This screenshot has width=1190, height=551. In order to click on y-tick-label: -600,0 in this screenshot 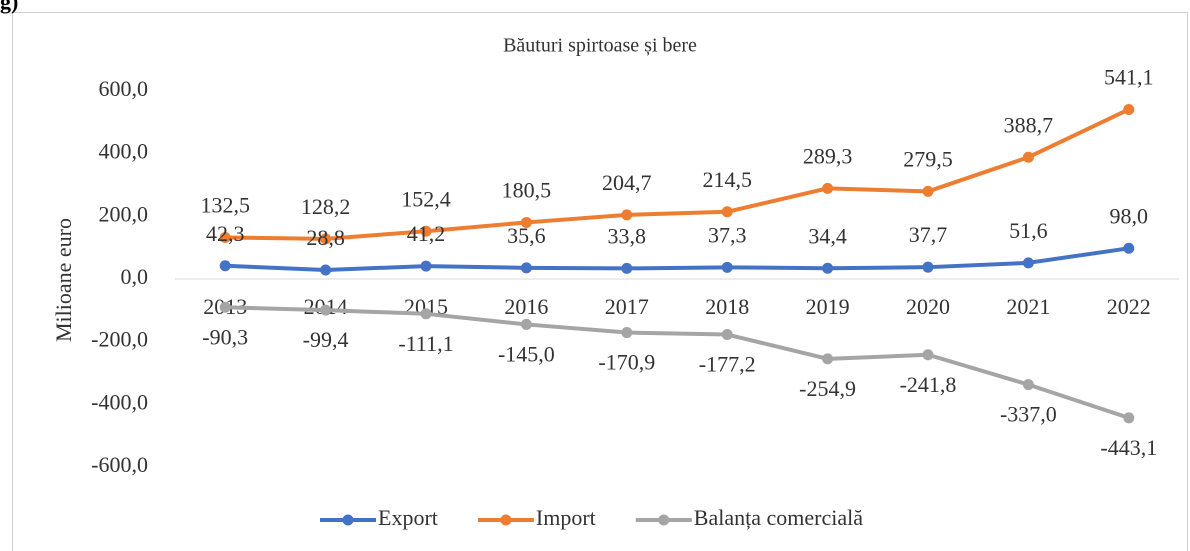, I will do `click(119, 464)`.